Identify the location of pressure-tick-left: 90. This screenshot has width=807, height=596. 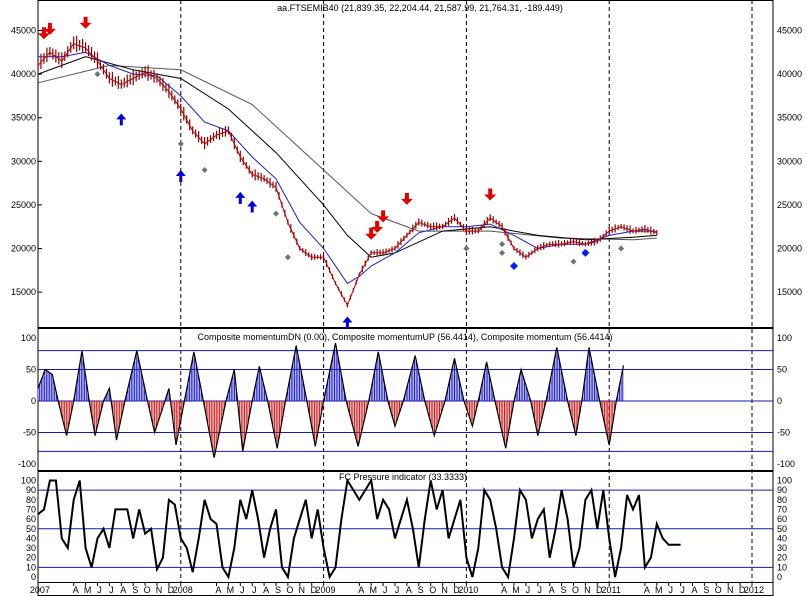
(31, 490).